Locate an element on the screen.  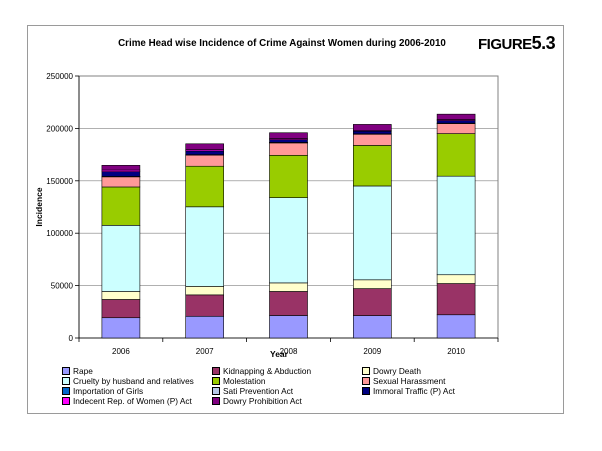
legend-label: Cruelty by husband and relatives is located at coordinates (133, 381).